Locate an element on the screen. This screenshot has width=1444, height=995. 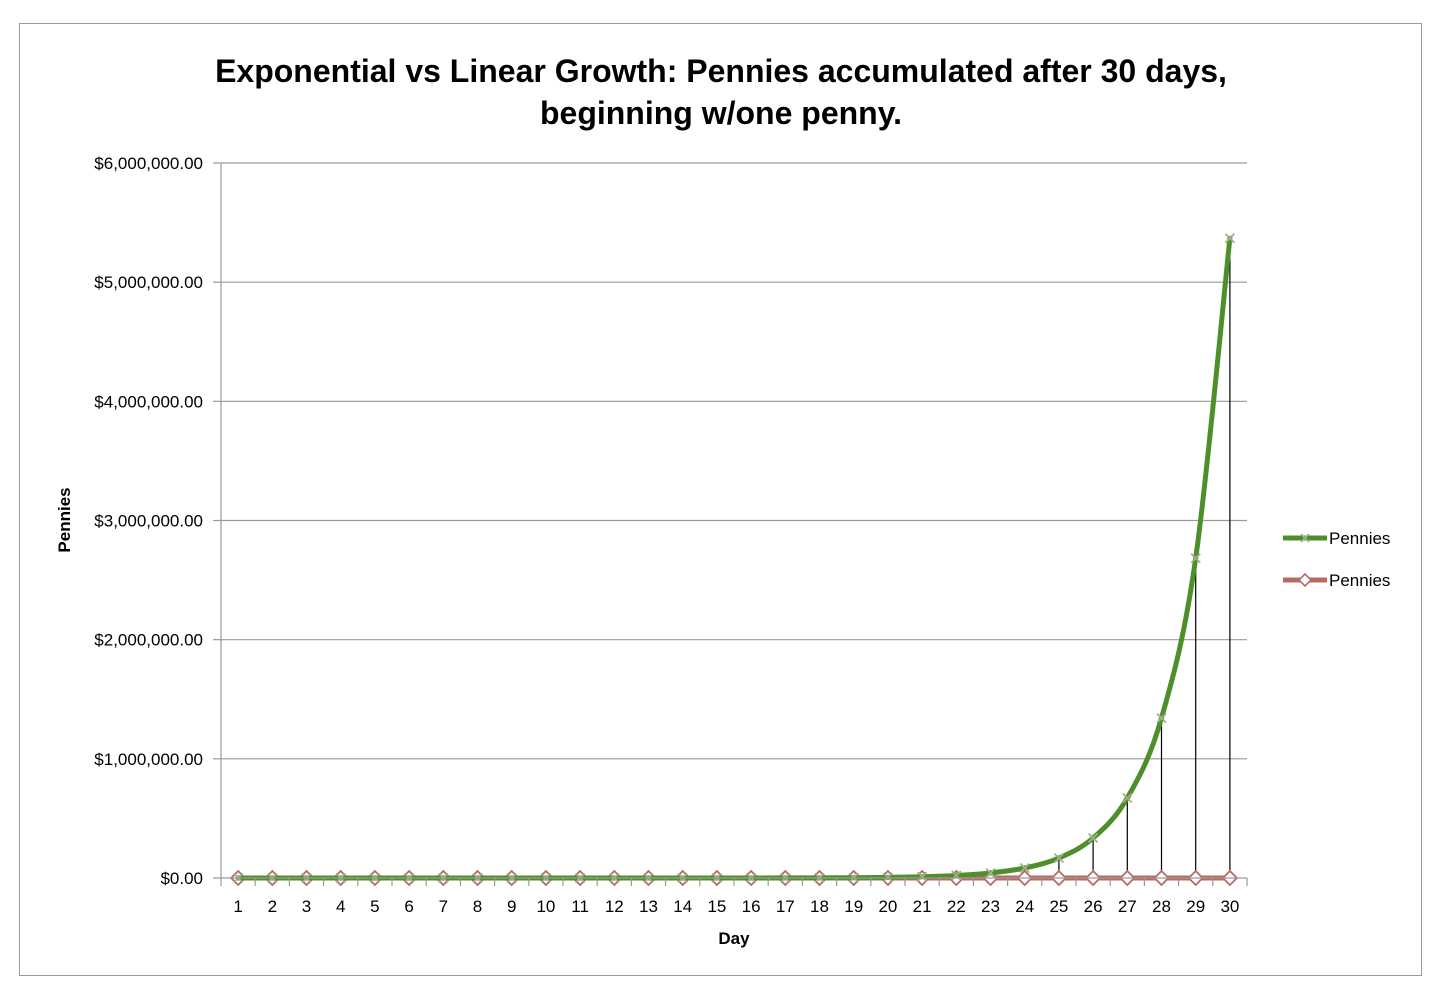
legend-marker-diamond is located at coordinates (1305, 580).